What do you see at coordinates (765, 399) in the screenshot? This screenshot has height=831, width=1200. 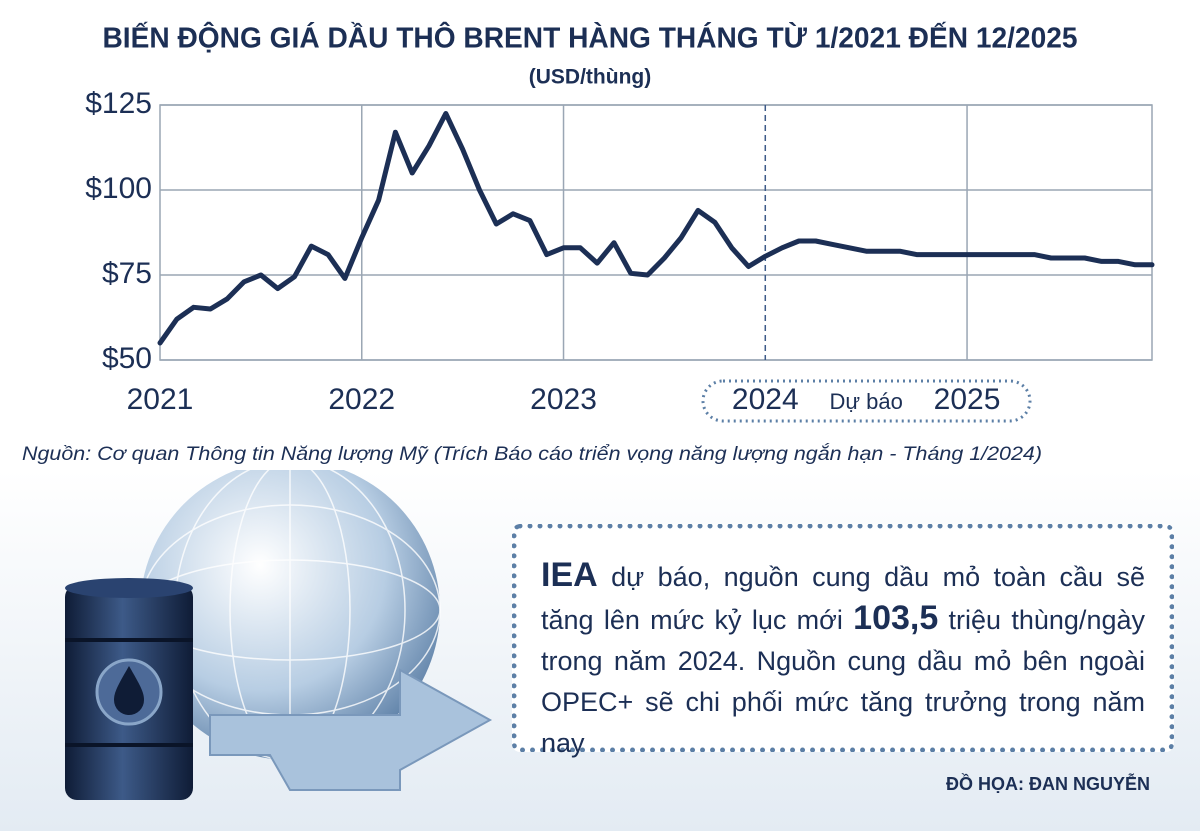 I see `x-tick-label: 2024` at bounding box center [765, 399].